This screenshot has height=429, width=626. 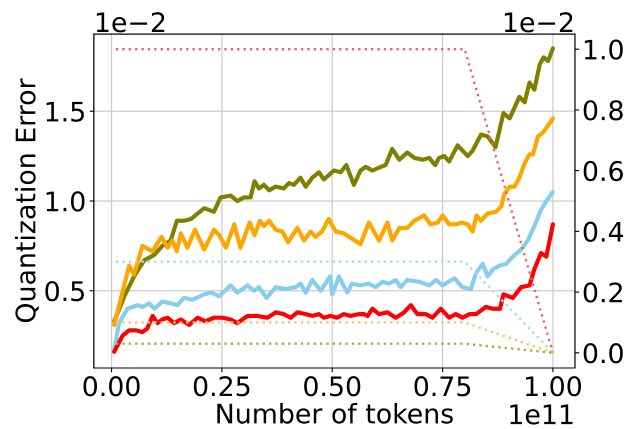 I want to click on x-tick-label: 1.00, so click(x=553, y=386).